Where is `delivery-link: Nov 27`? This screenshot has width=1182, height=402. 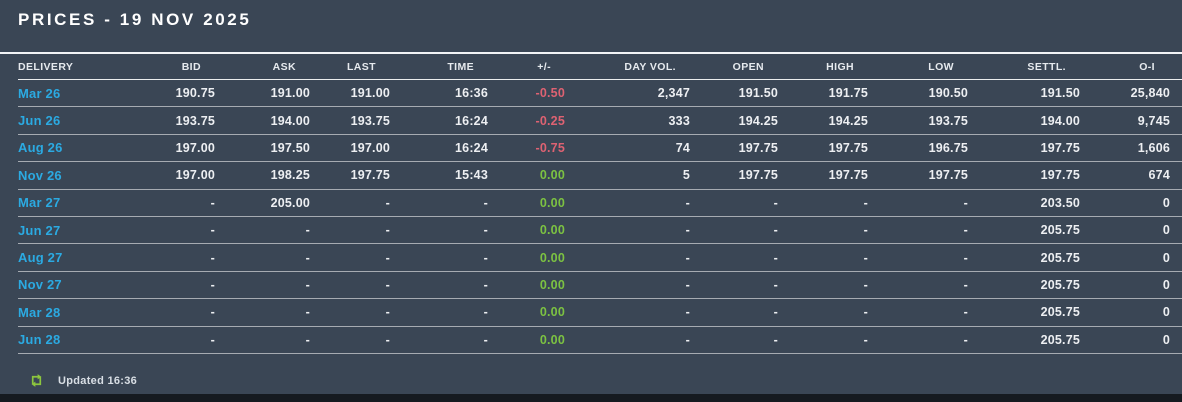 delivery-link: Nov 27 is located at coordinates (40, 285).